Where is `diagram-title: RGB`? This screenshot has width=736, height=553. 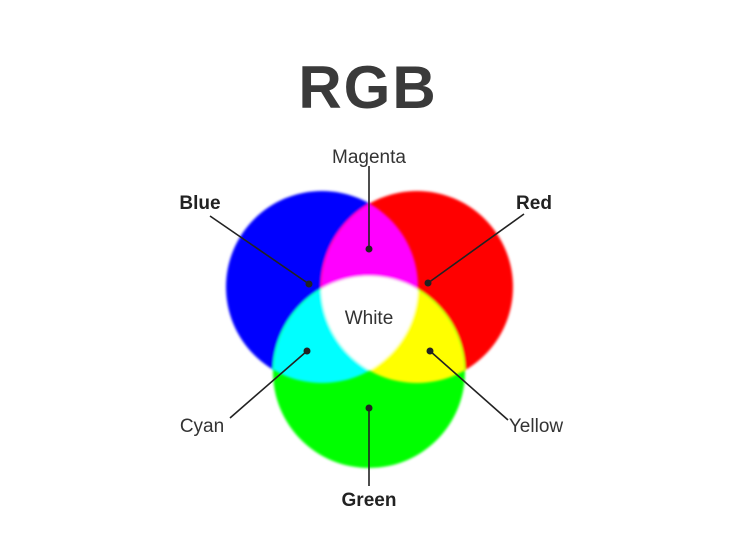
diagram-title: RGB is located at coordinates (368, 87).